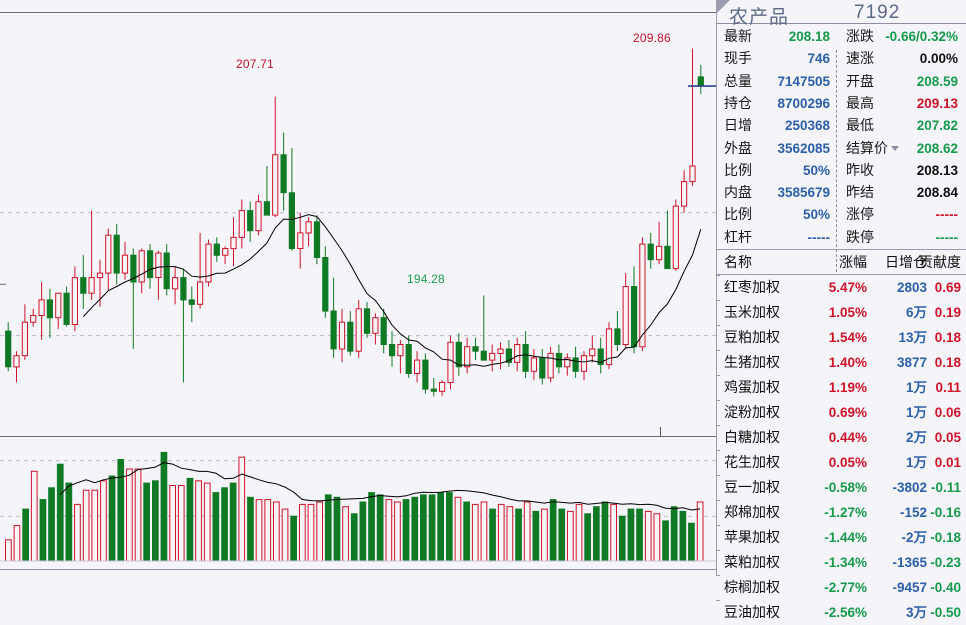  What do you see at coordinates (912, 337) in the screenshot?
I see `row-daily-position: 13万` at bounding box center [912, 337].